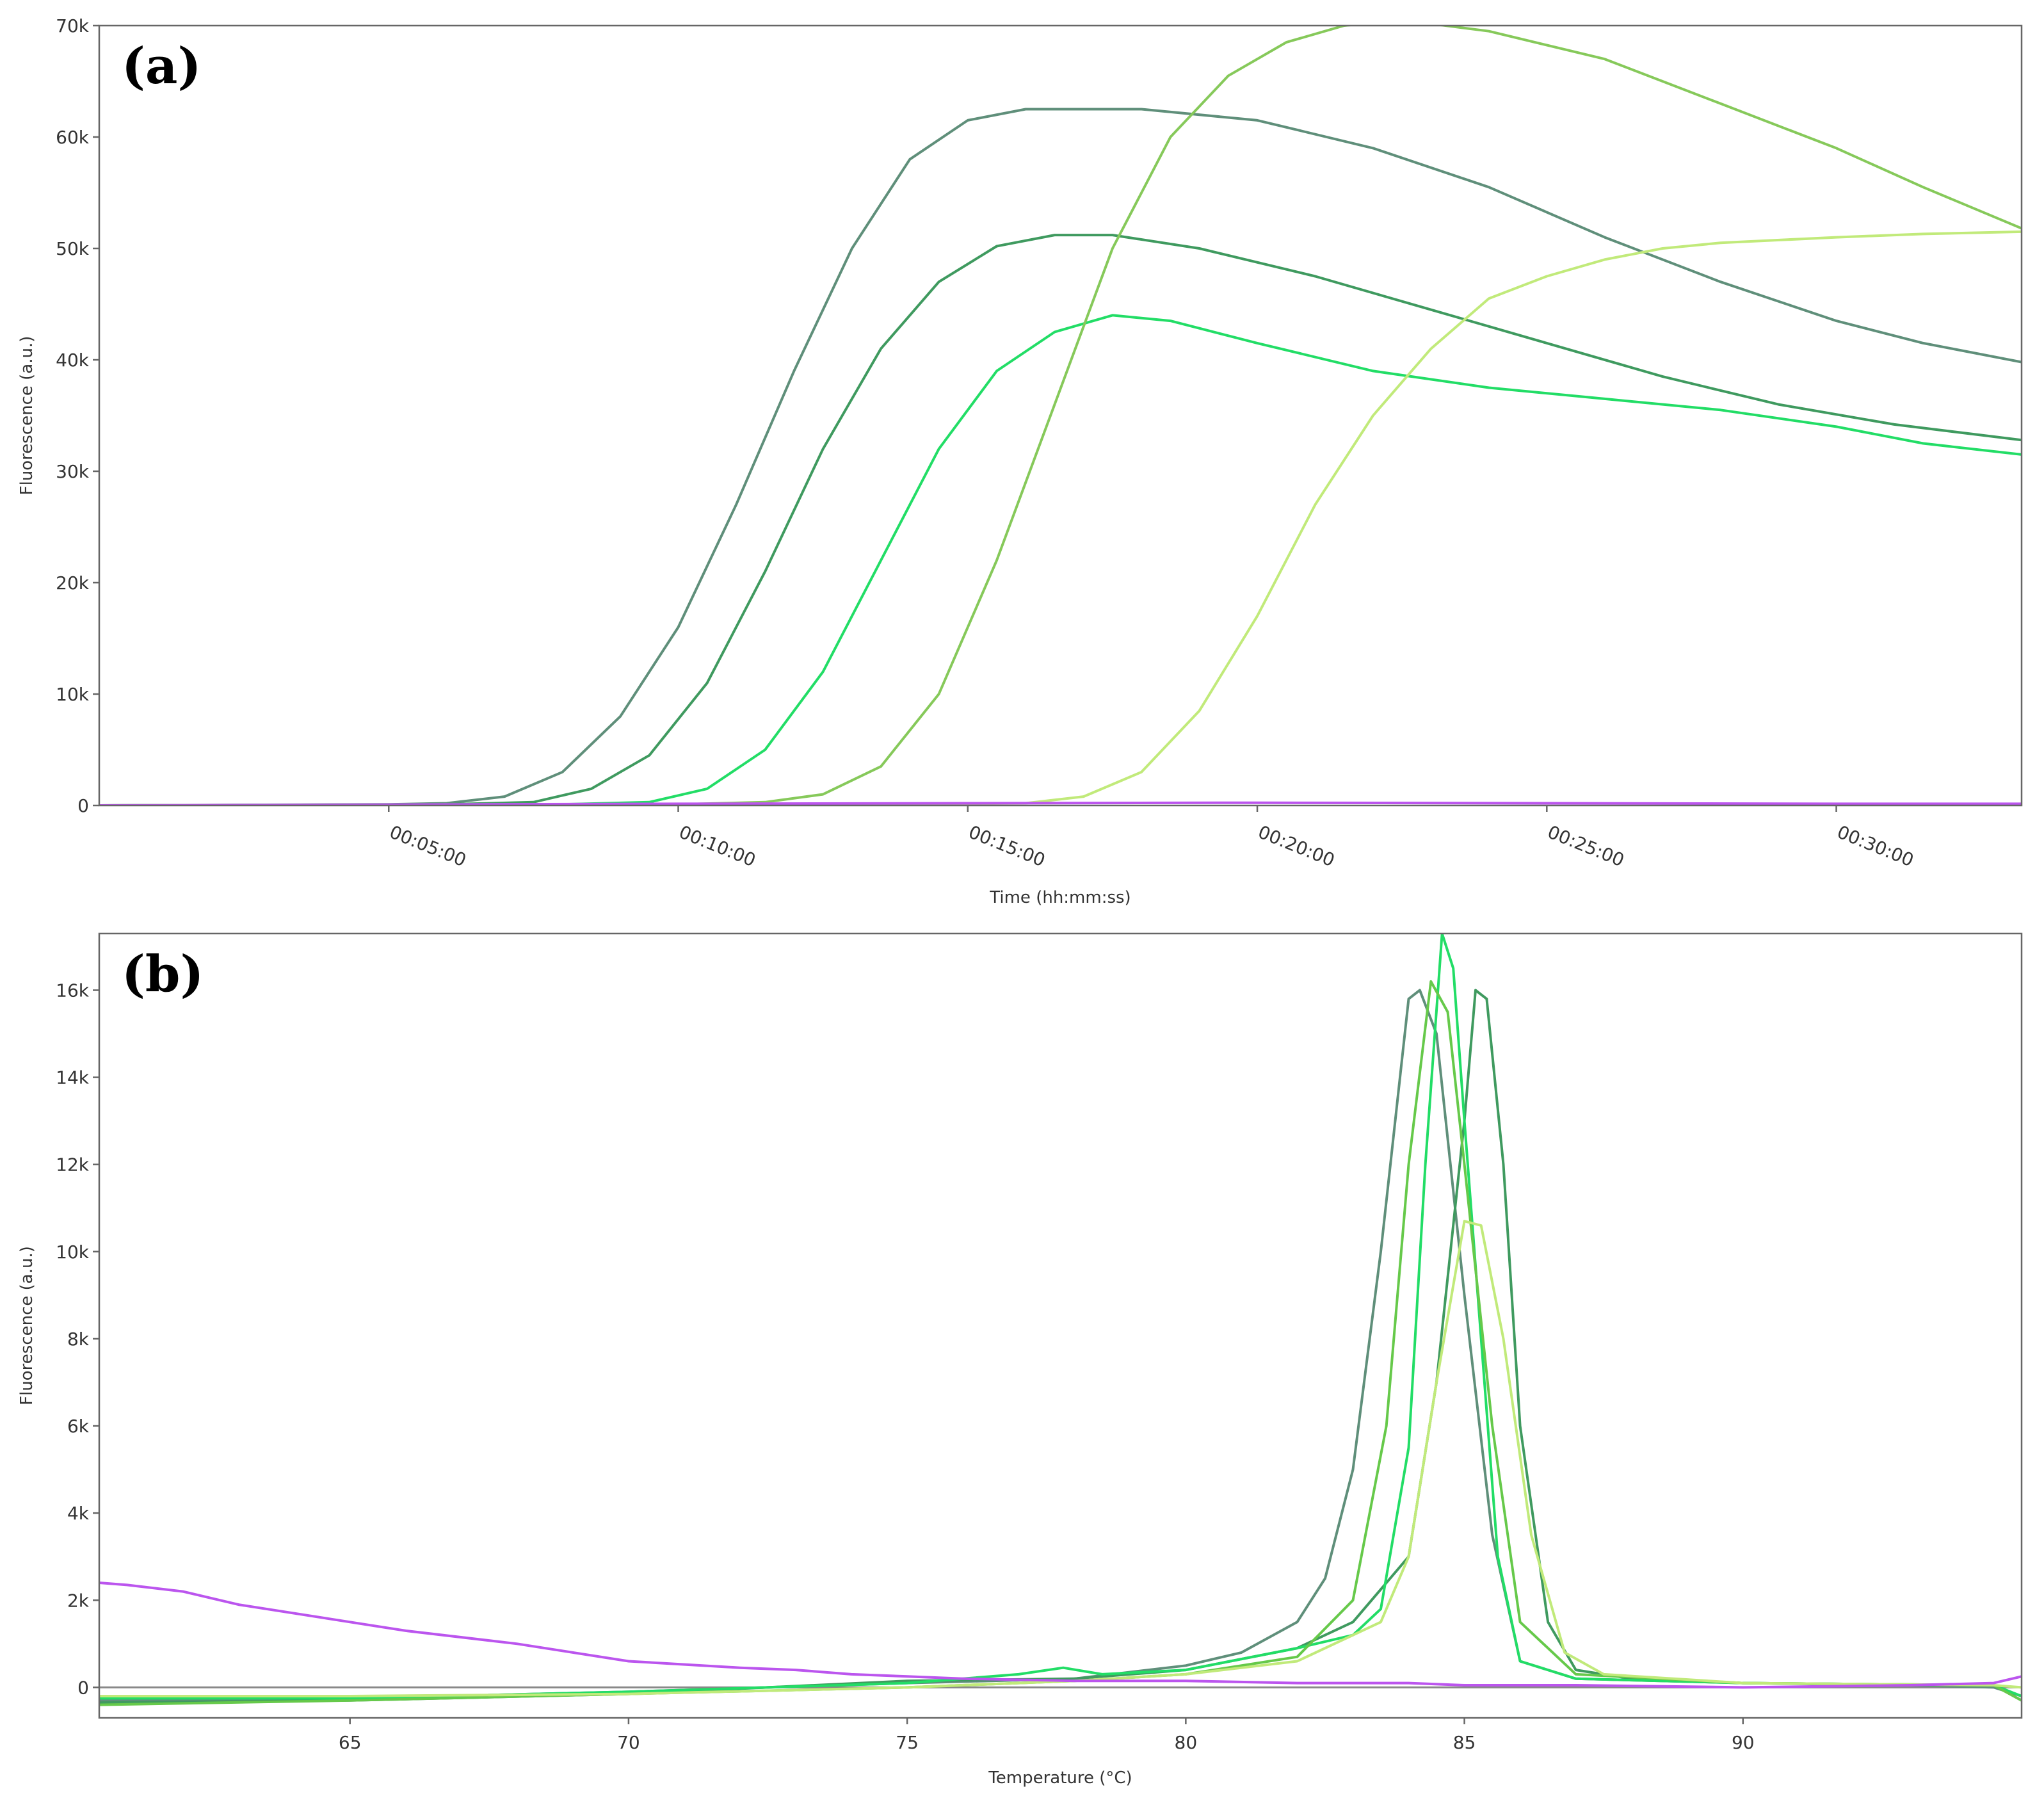 This screenshot has width=2044, height=1812. What do you see at coordinates (161, 66) in the screenshot?
I see `panel-label: (a)` at bounding box center [161, 66].